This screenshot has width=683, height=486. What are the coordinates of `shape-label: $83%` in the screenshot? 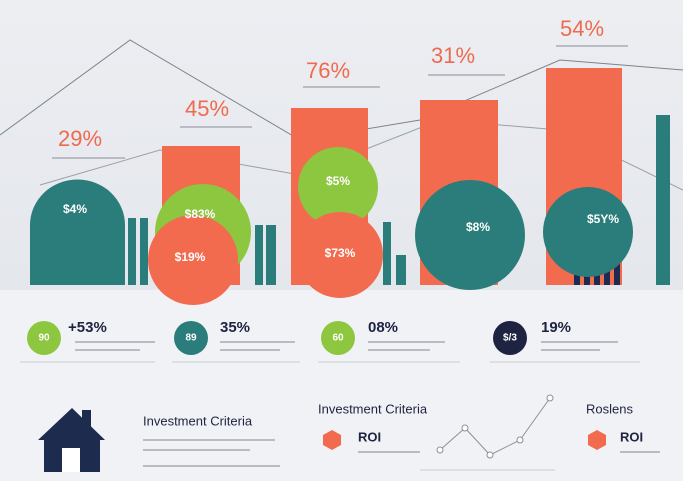 It's located at (200, 214).